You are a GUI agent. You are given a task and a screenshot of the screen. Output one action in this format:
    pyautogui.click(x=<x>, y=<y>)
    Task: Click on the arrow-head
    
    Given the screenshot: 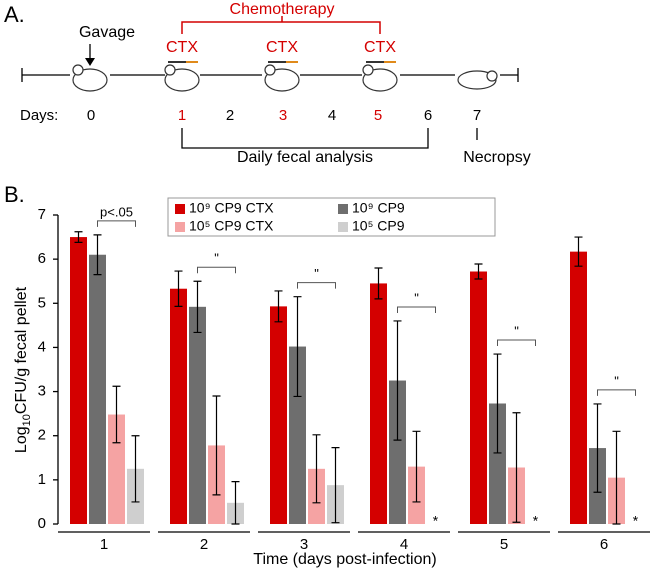 What is the action you would take?
    pyautogui.click(x=90, y=62)
    